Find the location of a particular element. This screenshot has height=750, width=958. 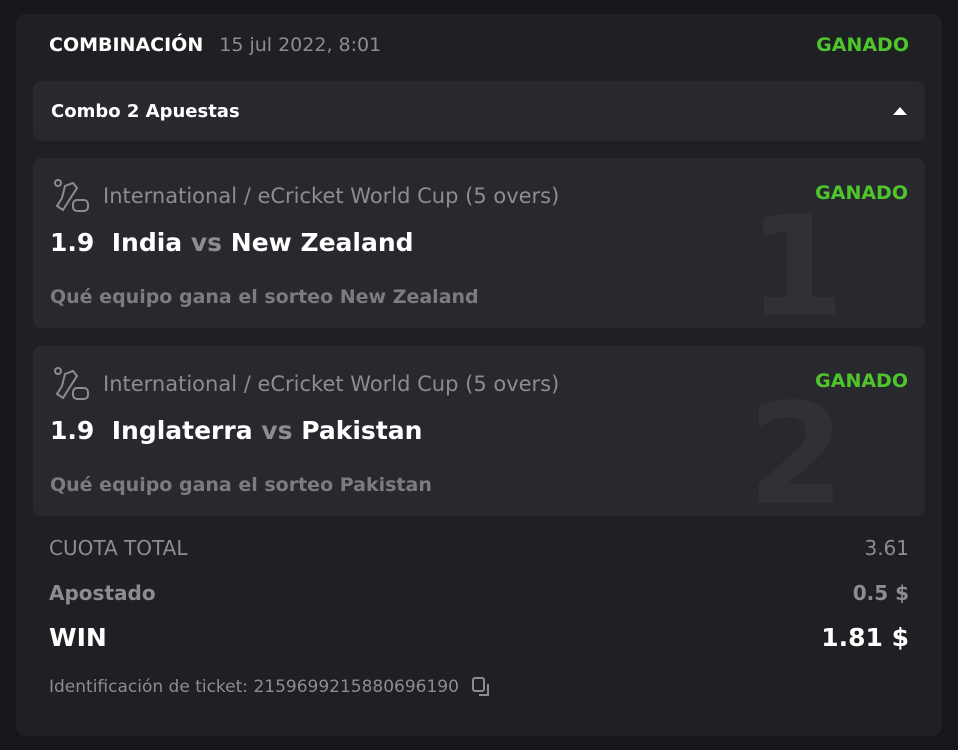

total-odds-label: CUOTA TOTAL is located at coordinates (118, 548).